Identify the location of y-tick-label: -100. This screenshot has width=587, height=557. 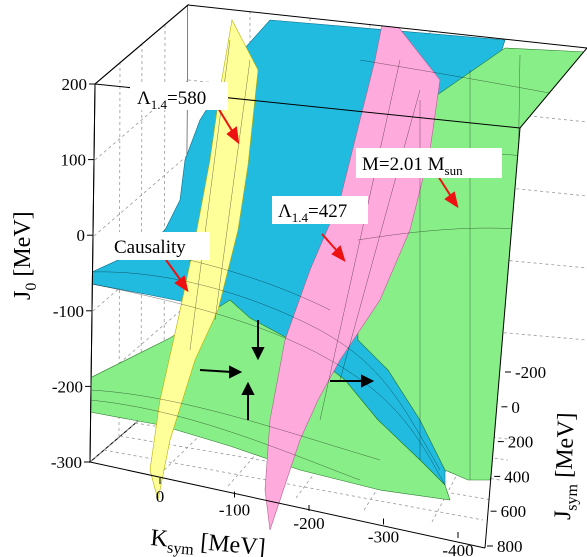
(68, 311).